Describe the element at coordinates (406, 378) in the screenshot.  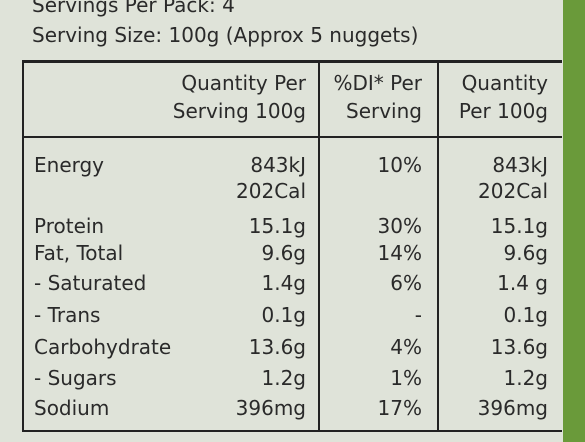
I see `cell: 1%` at that location.